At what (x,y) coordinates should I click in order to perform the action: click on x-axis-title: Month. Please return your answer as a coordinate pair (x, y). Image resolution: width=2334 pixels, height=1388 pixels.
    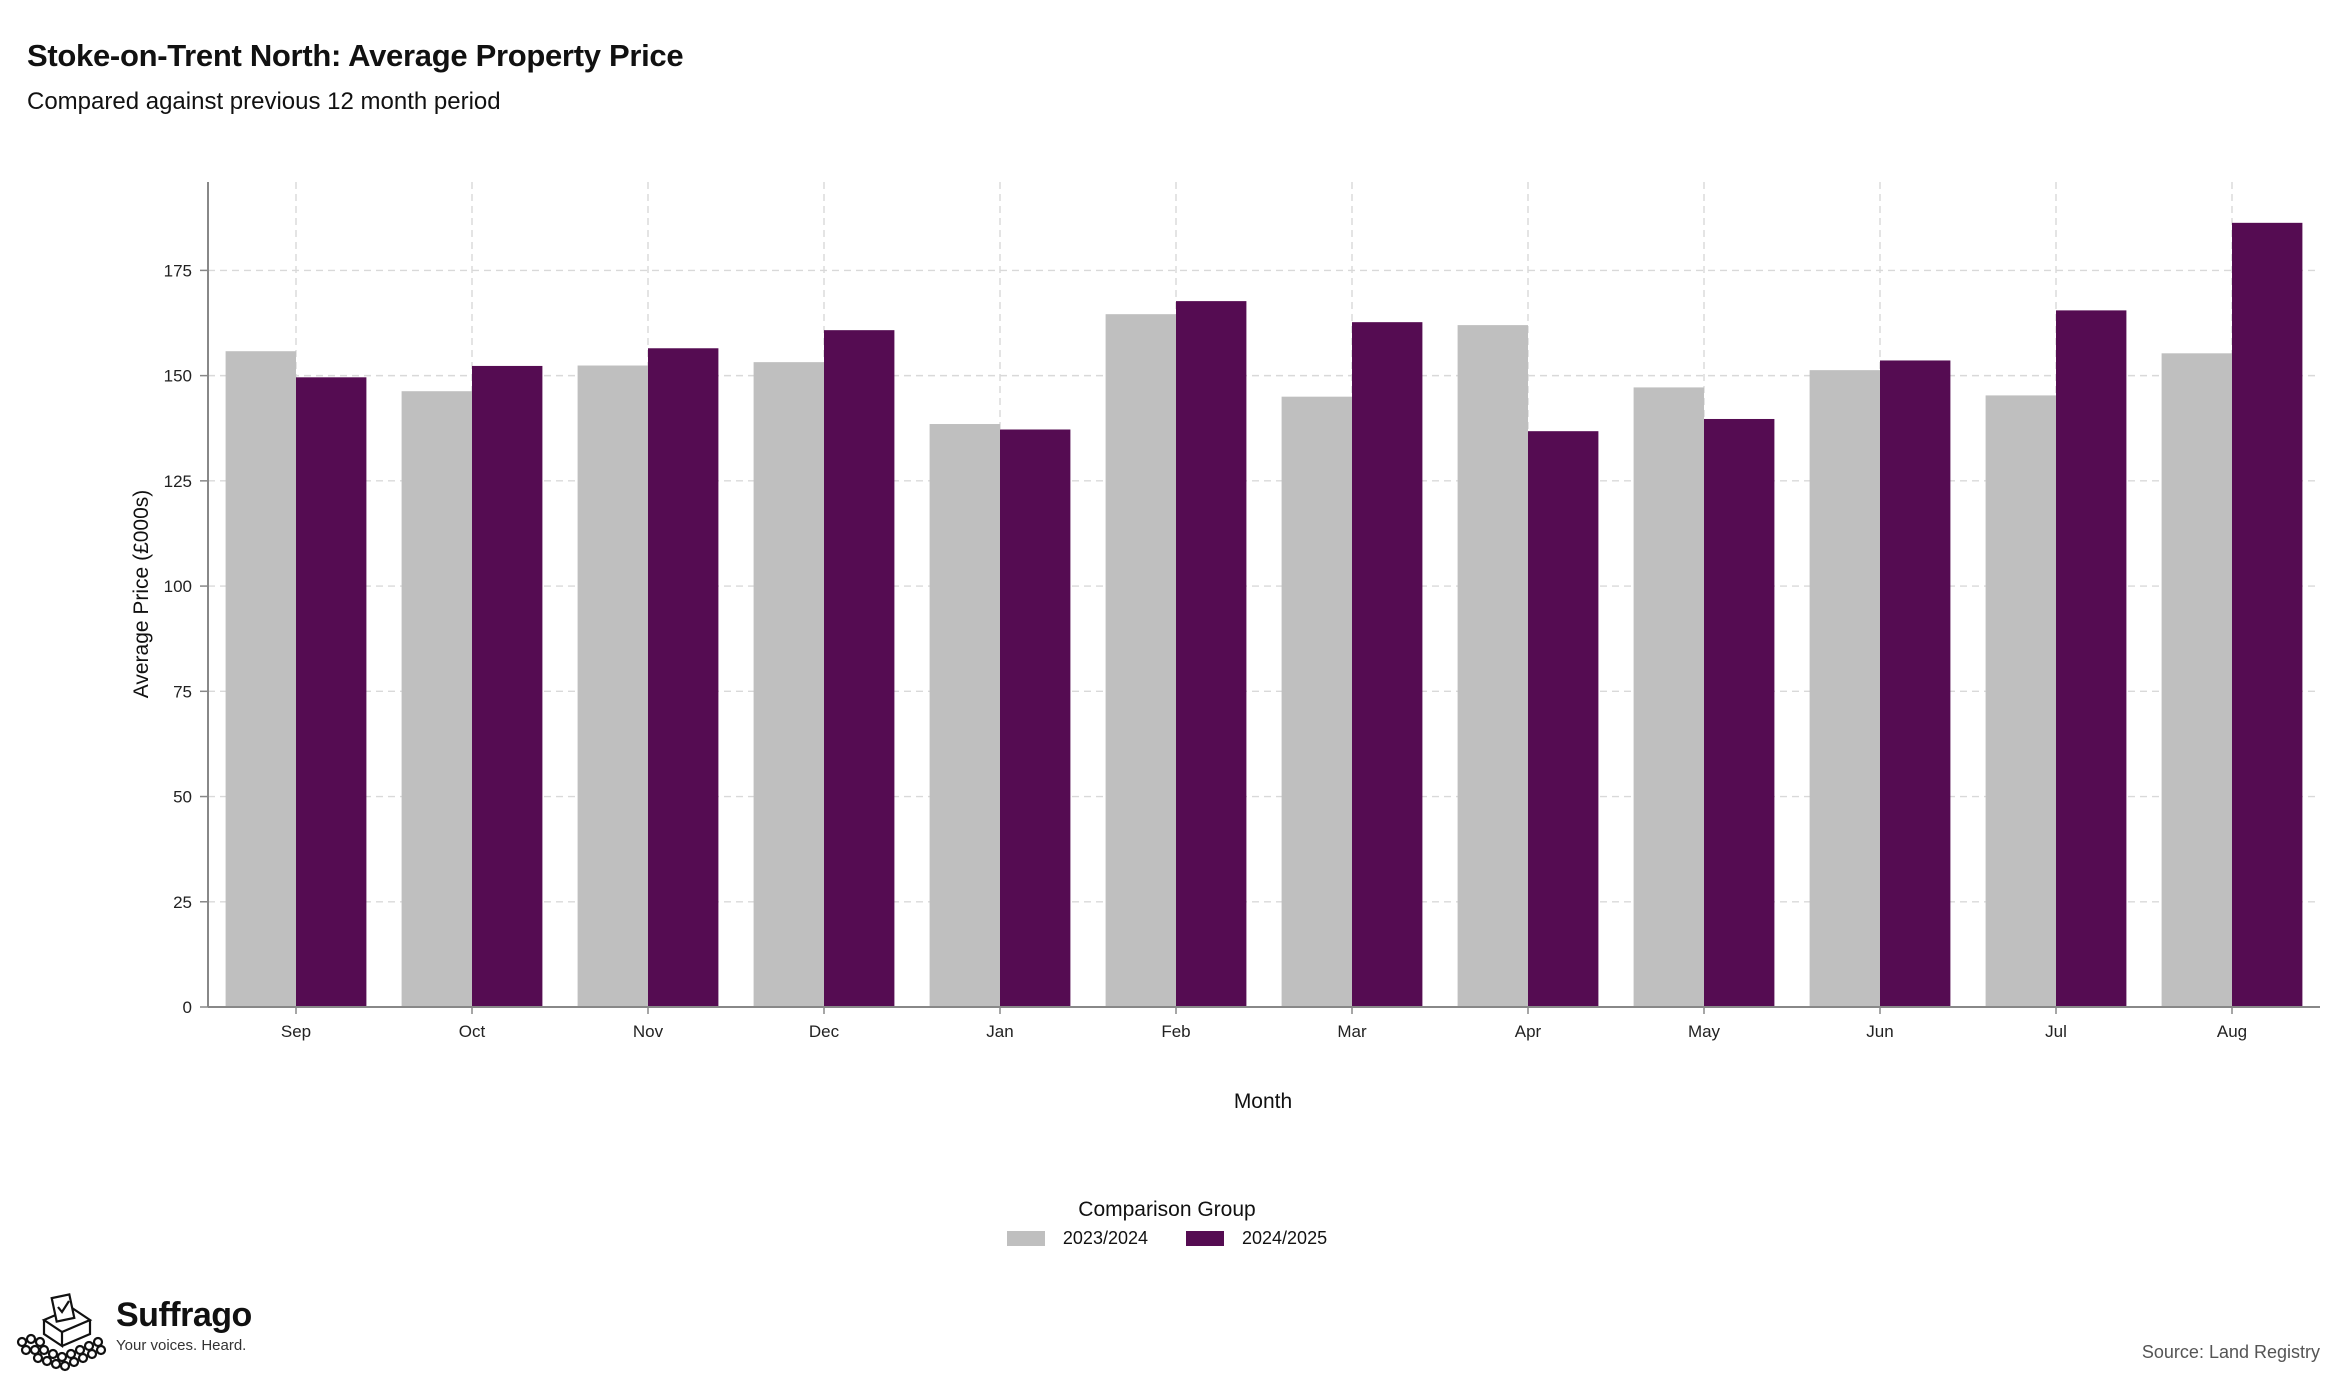
    Looking at the image, I should click on (1263, 1101).